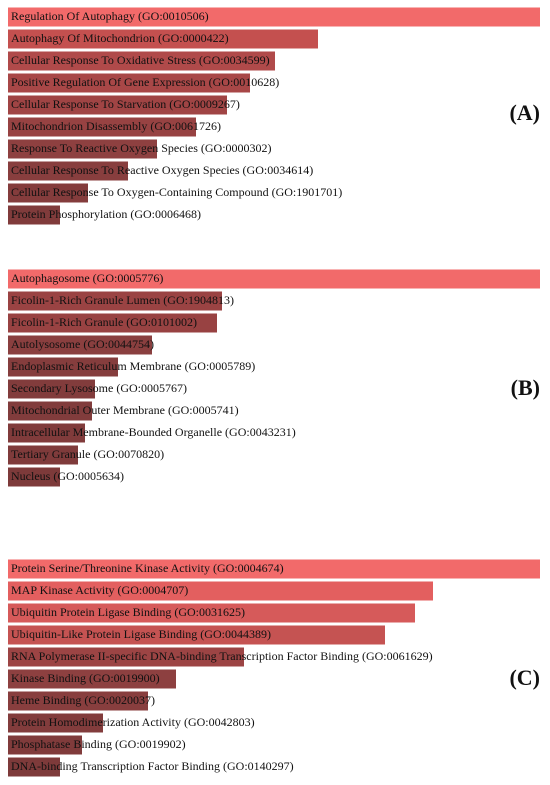  What do you see at coordinates (67, 476) in the screenshot?
I see `bar-label: Nucleus (GO:0005634)` at bounding box center [67, 476].